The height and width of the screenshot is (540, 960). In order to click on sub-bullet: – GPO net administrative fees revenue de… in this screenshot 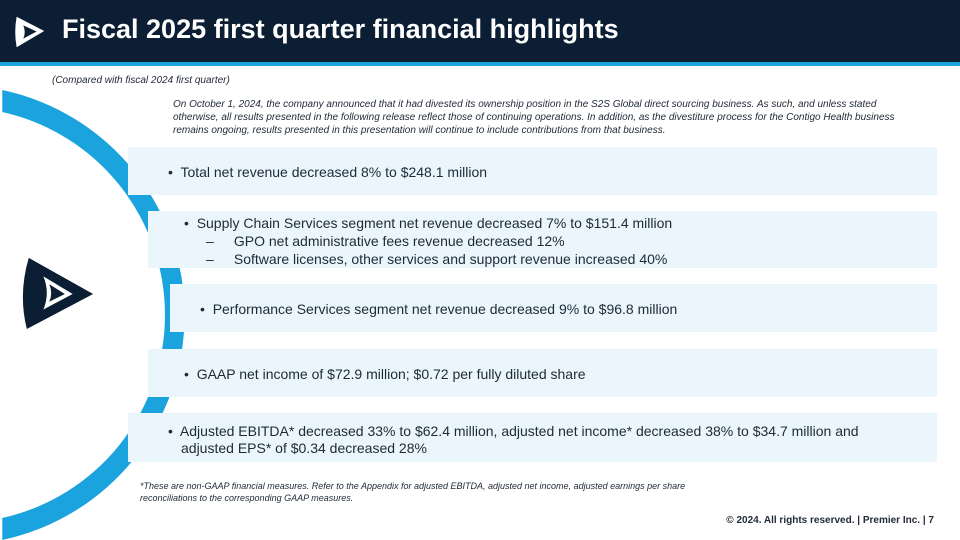, I will do `click(385, 241)`.